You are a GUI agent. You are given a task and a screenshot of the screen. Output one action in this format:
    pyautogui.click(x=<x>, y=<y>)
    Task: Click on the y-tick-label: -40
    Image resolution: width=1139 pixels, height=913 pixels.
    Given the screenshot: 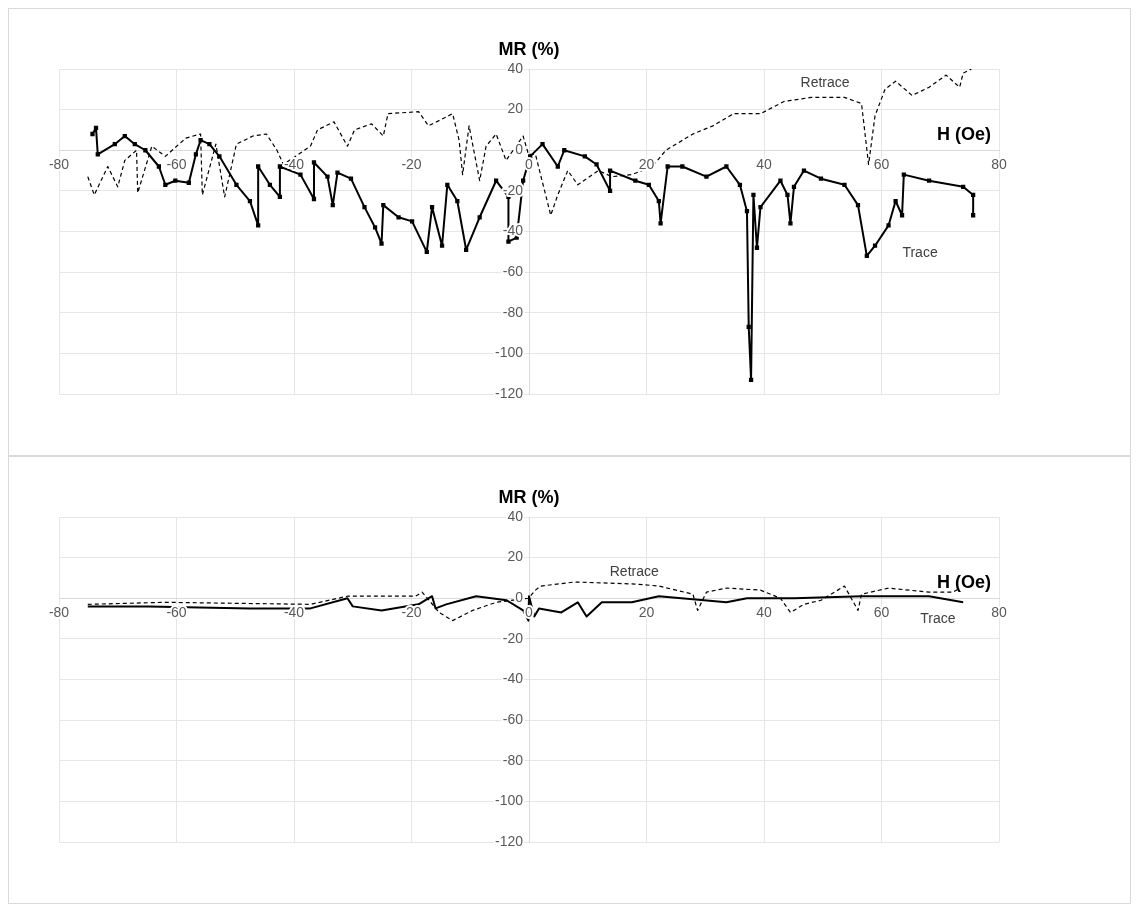 What is the action you would take?
    pyautogui.click(x=513, y=678)
    